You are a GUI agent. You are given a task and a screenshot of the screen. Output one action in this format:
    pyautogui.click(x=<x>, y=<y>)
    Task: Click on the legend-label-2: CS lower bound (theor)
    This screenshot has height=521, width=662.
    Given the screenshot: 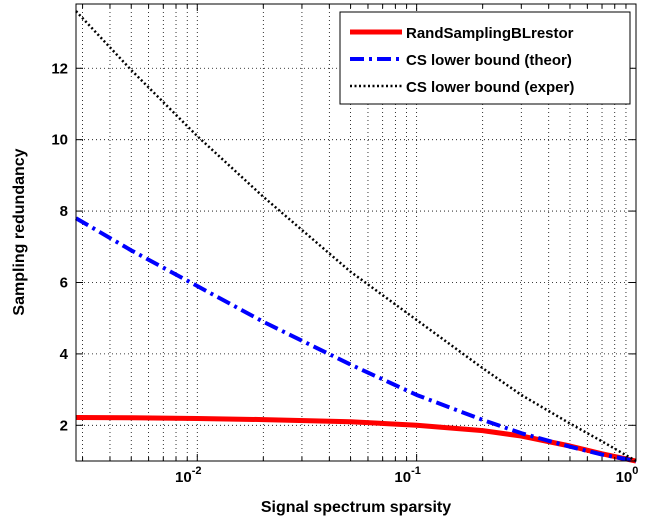 What is the action you would take?
    pyautogui.click(x=489, y=60)
    